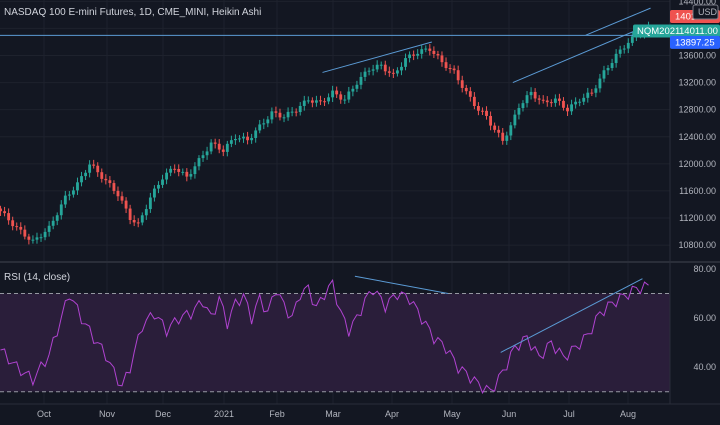 Image resolution: width=720 pixels, height=425 pixels. I want to click on price-tick-label: 12400.00, so click(697, 137).